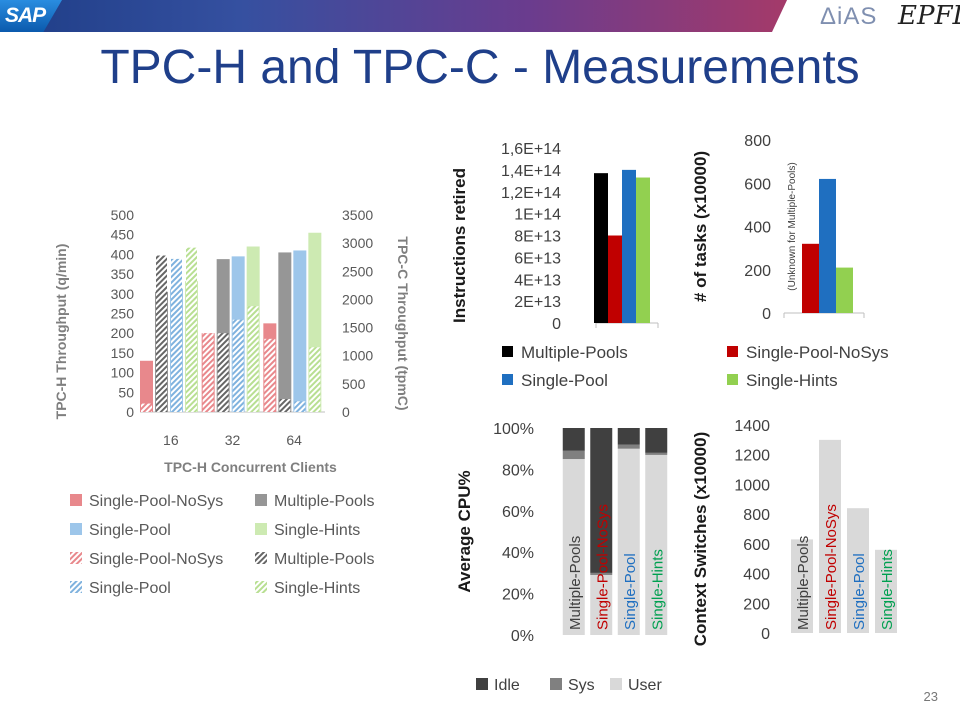  What do you see at coordinates (130, 412) in the screenshot?
I see `throughput-ytick-label: 0` at bounding box center [130, 412].